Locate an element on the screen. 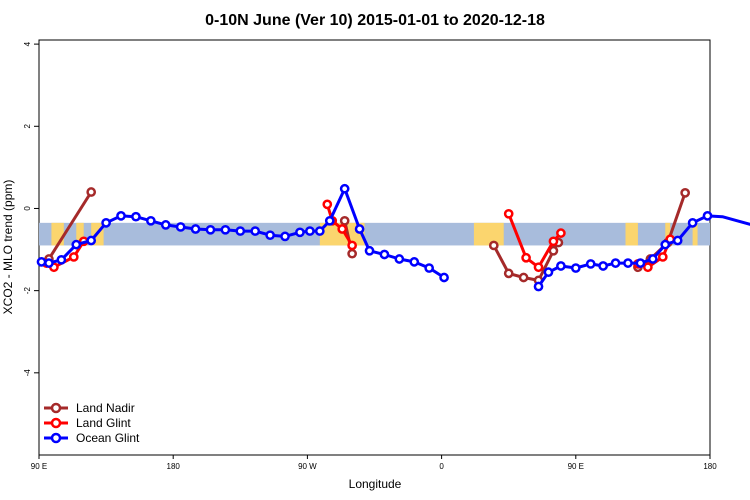 The height and width of the screenshot is (500, 750). legend-item: Land Nadir is located at coordinates (89, 408).